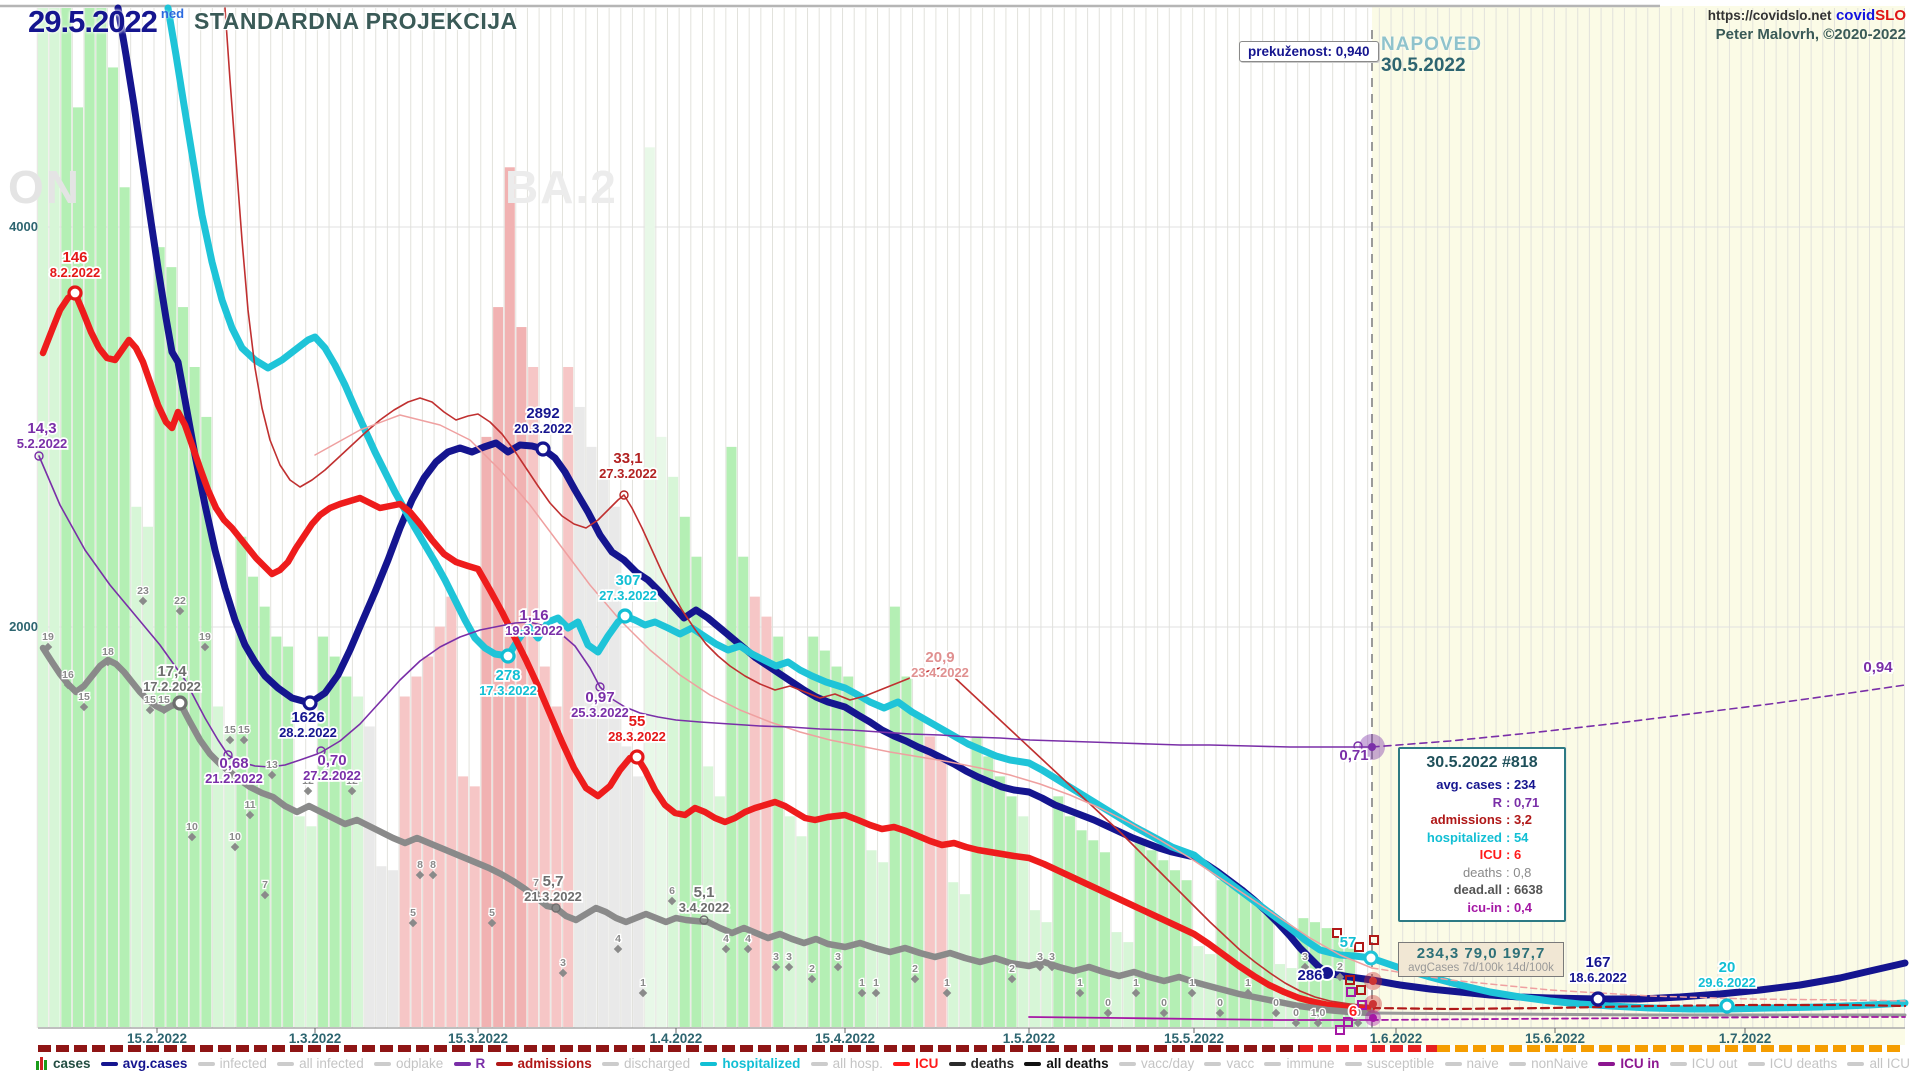 This screenshot has height=1080, width=1920. What do you see at coordinates (543, 1063) in the screenshot?
I see `legend-item-admissions: admissions` at bounding box center [543, 1063].